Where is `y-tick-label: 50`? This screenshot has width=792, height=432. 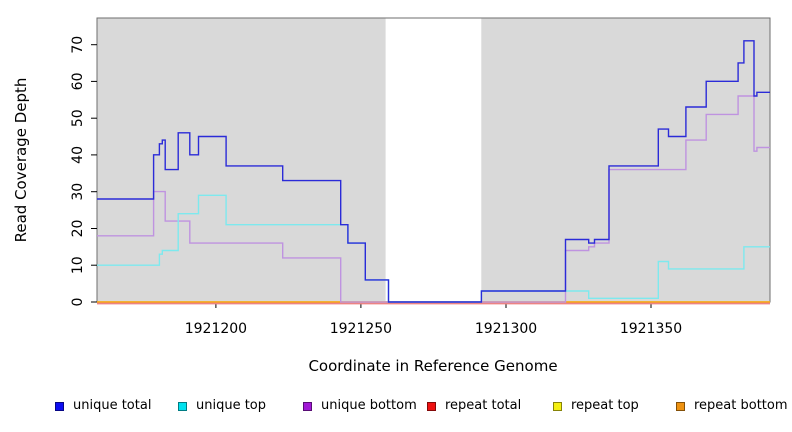 y-tick-label: 50 is located at coordinates (78, 118).